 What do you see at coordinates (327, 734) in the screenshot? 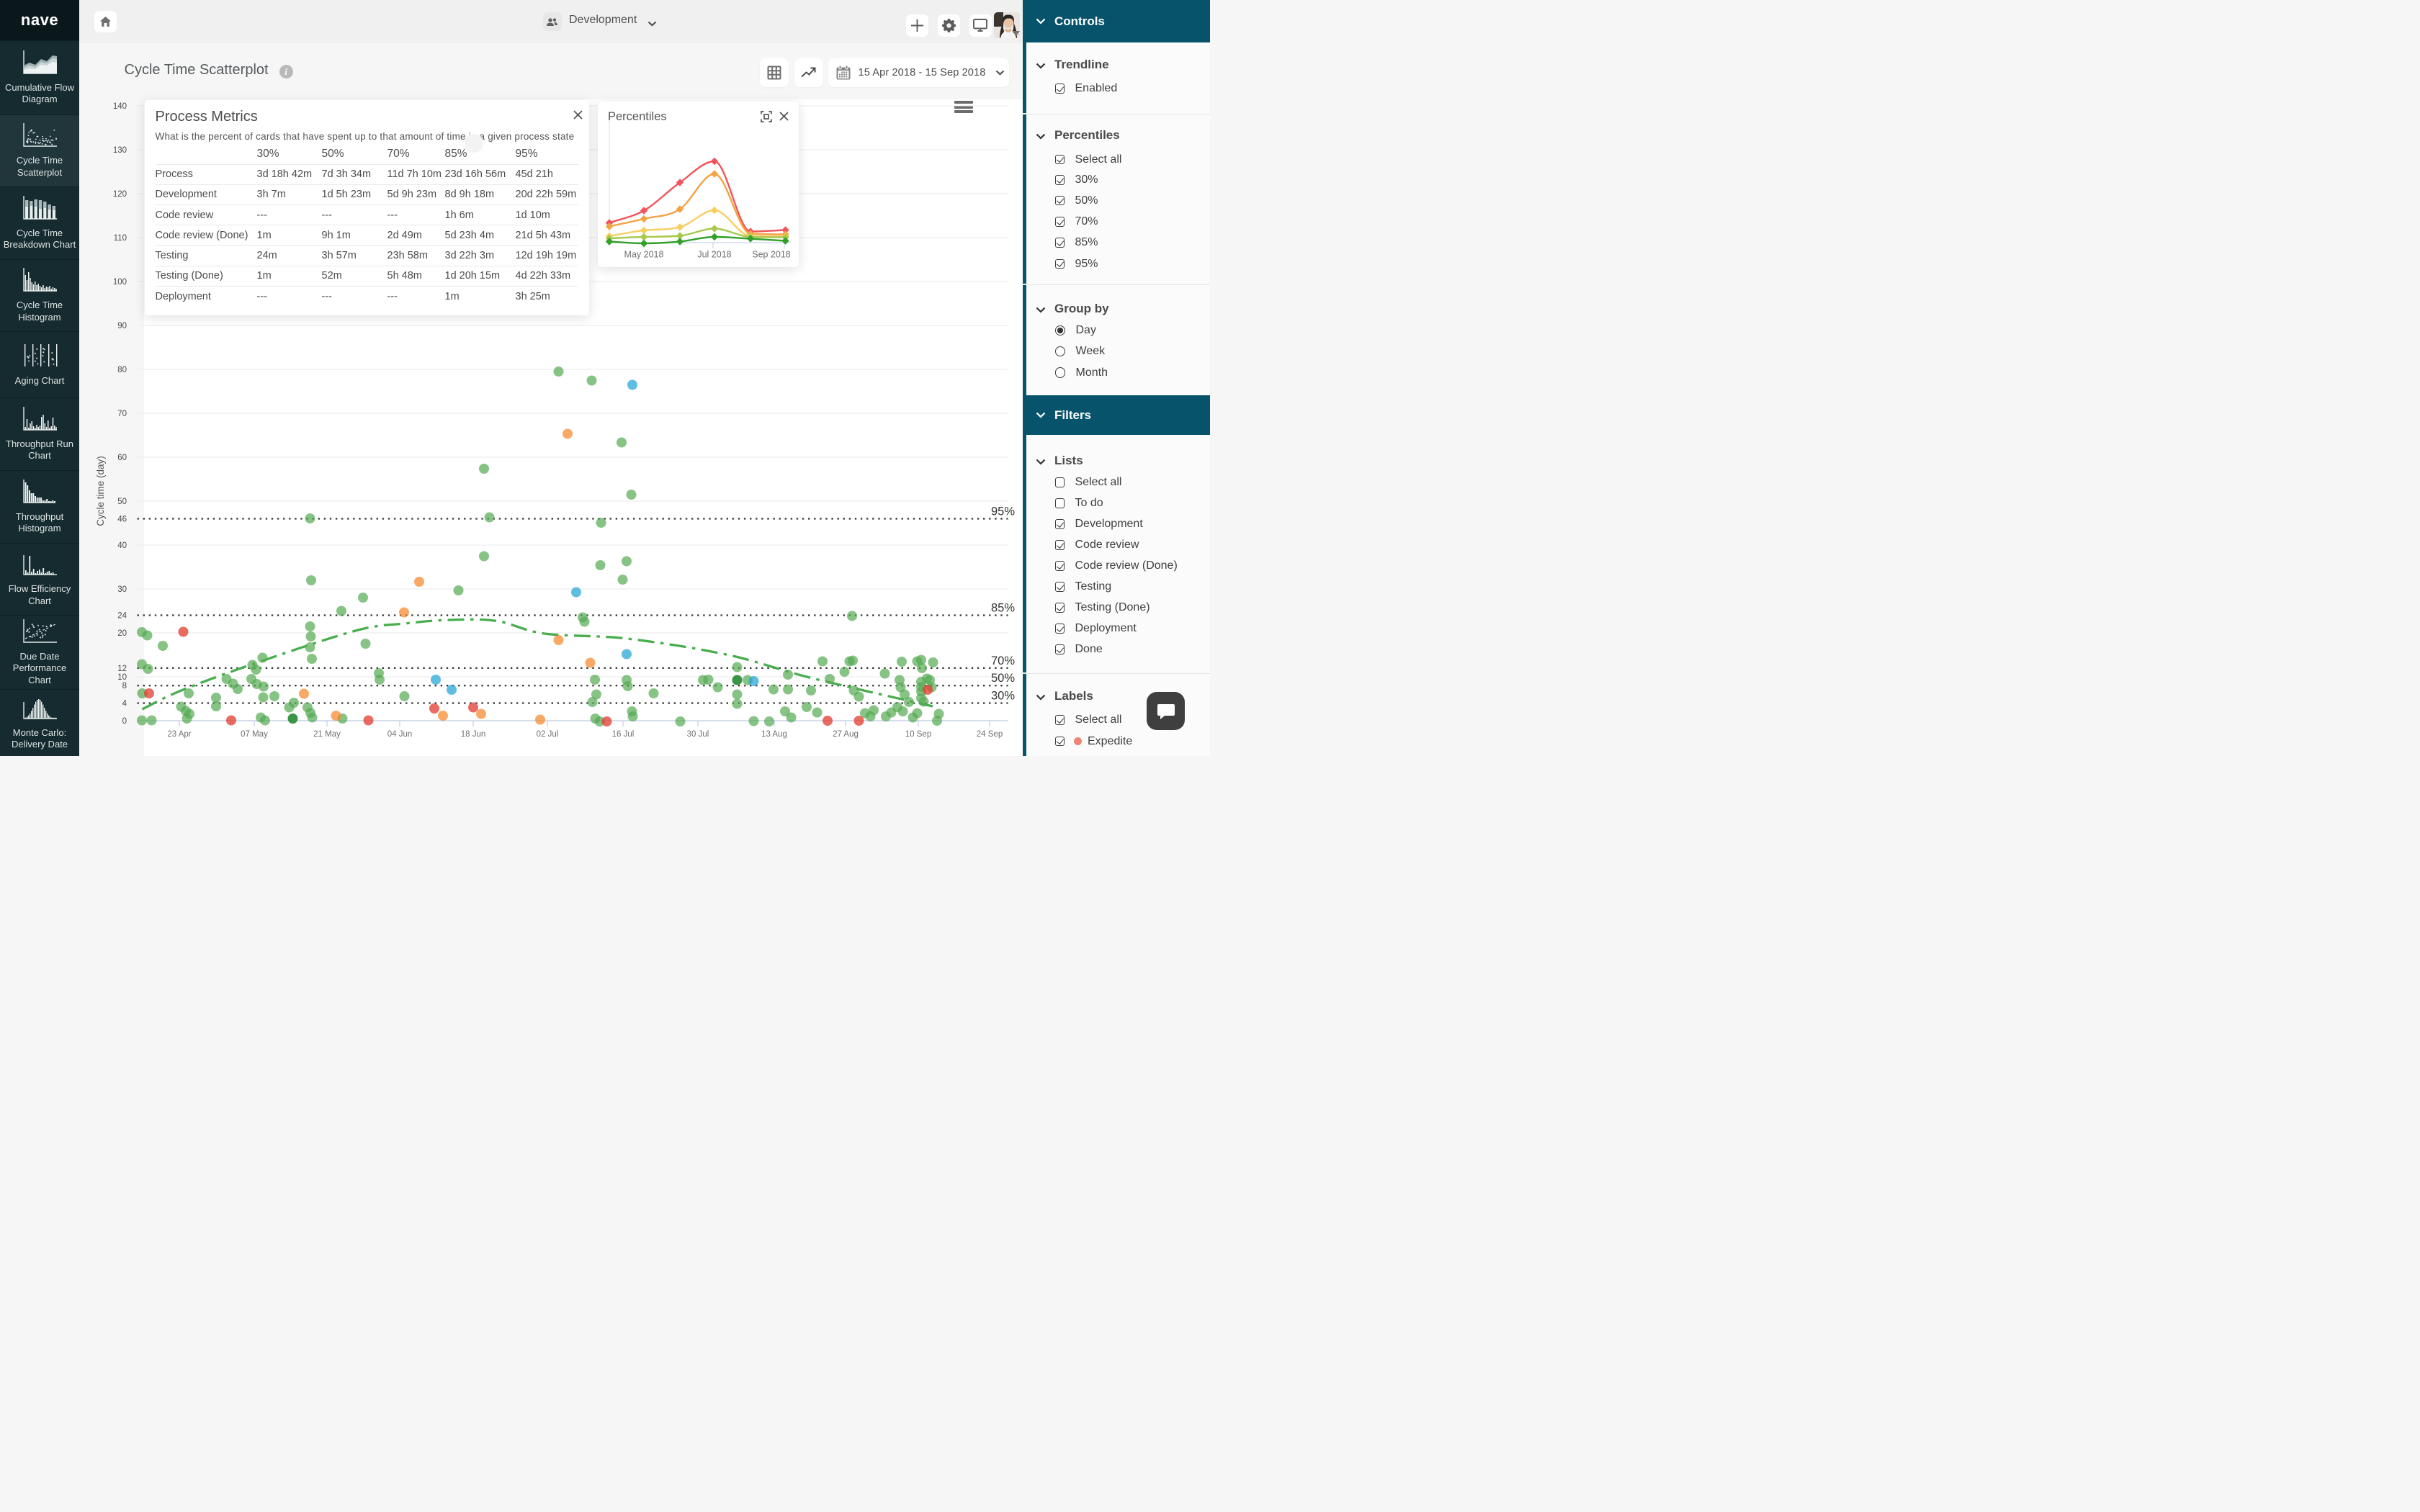
I see `svg-text: 21 May` at bounding box center [327, 734].